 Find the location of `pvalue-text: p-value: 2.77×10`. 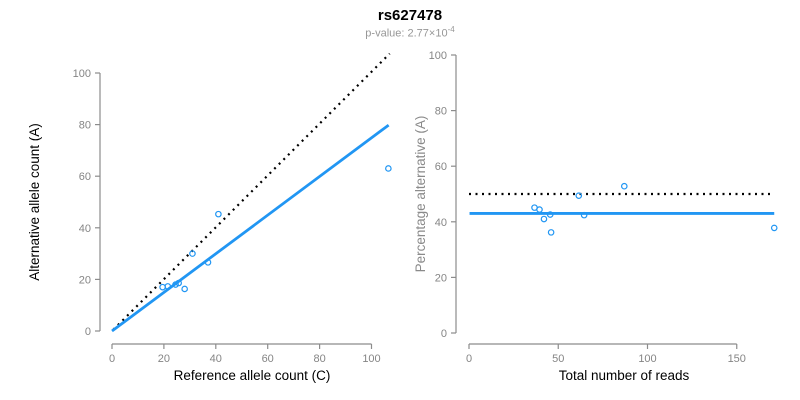

pvalue-text: p-value: 2.77×10 is located at coordinates (406, 33).